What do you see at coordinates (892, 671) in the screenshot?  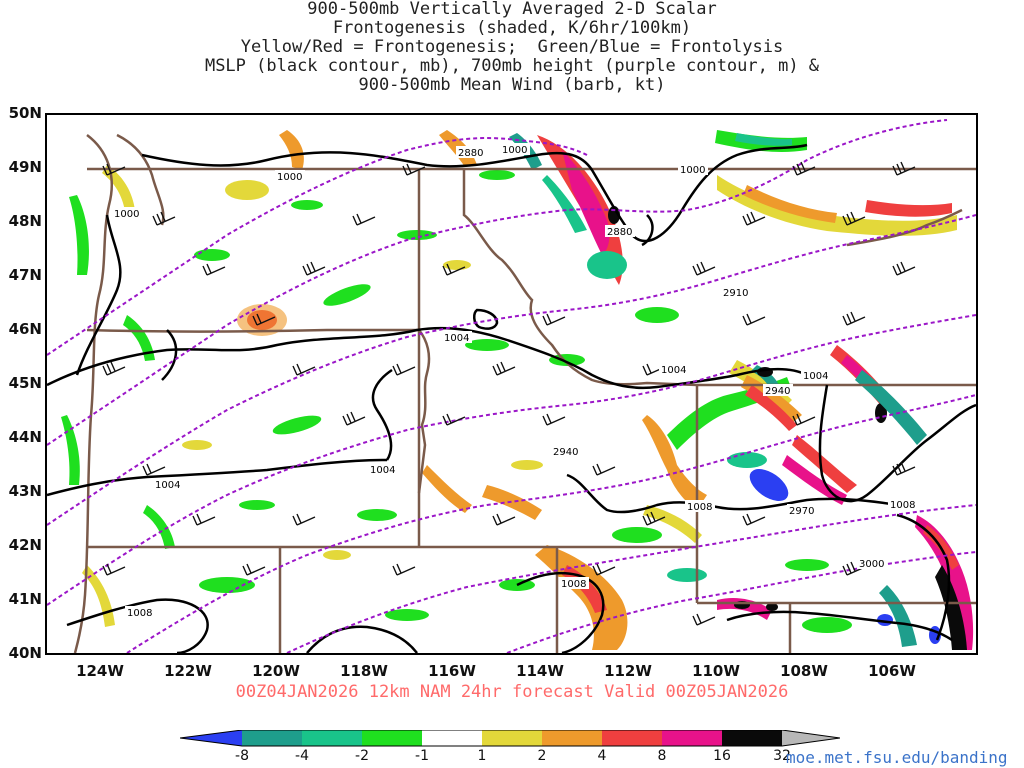 I see `lon-label-106w: 106W` at bounding box center [892, 671].